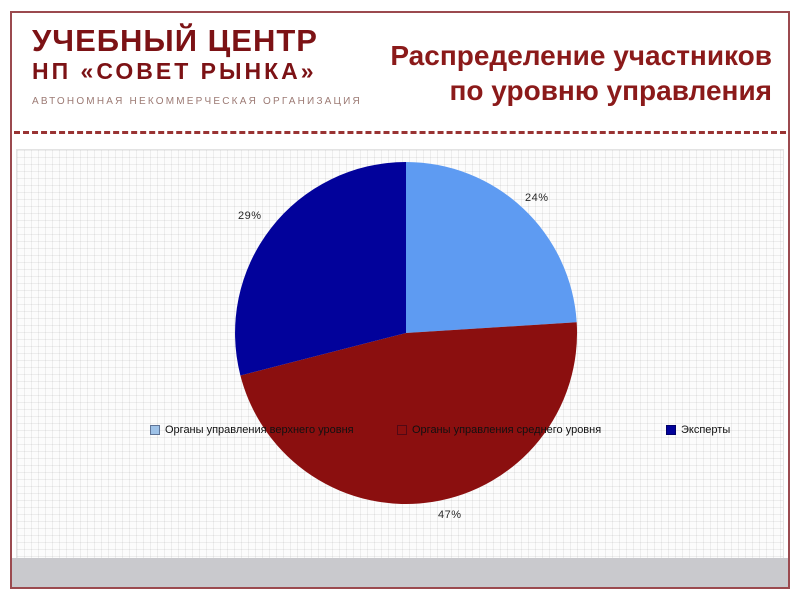  I want to click on legend-label-middle-level: Органы управления среднего уровня, so click(507, 430).